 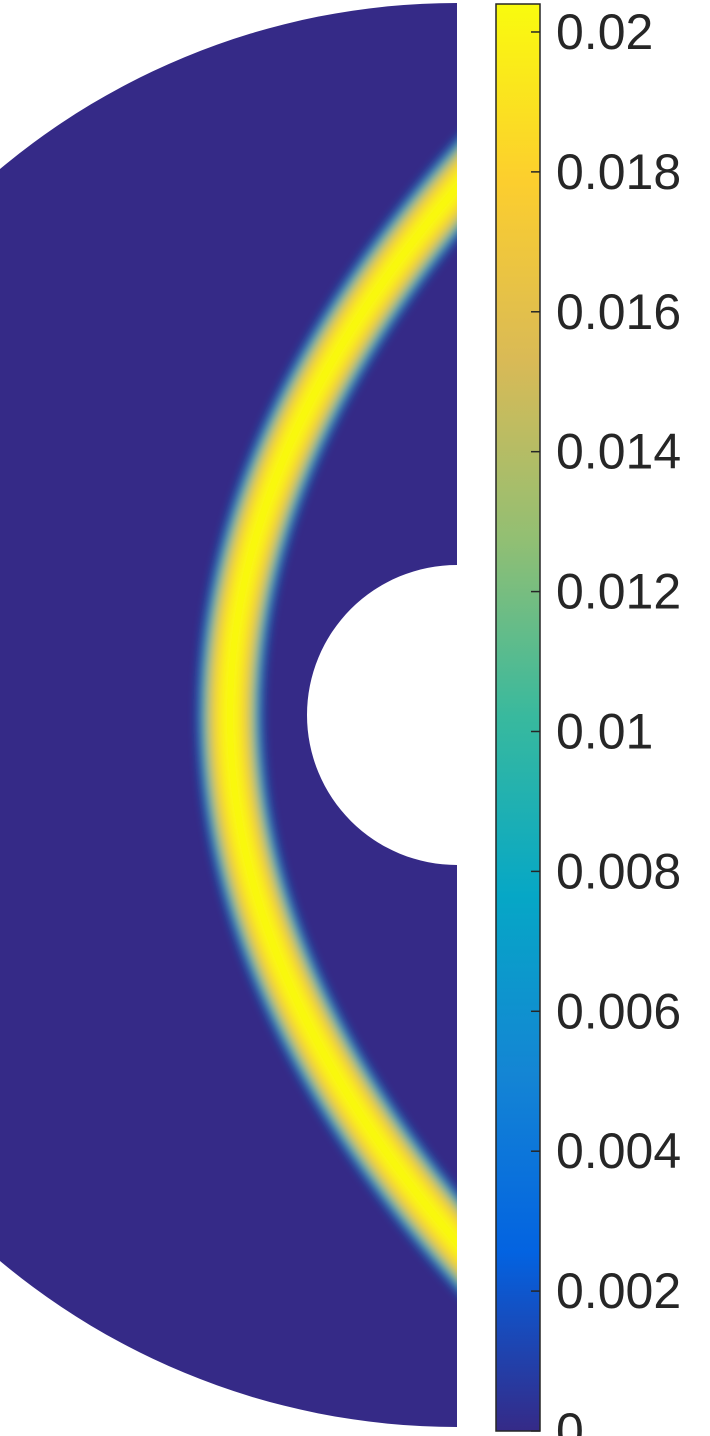 I want to click on colorbar-tick-label: 0.012, so click(x=618, y=592).